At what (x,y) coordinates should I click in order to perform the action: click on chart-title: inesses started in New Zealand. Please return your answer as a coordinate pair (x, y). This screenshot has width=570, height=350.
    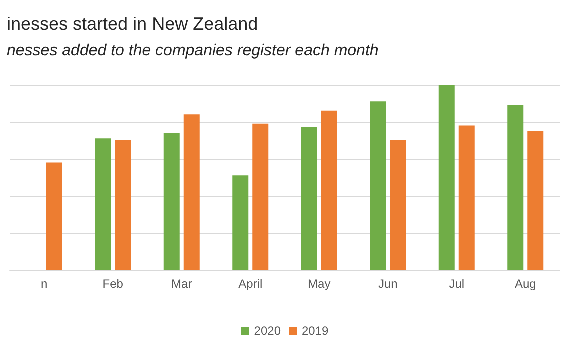
    Looking at the image, I should click on (132, 24).